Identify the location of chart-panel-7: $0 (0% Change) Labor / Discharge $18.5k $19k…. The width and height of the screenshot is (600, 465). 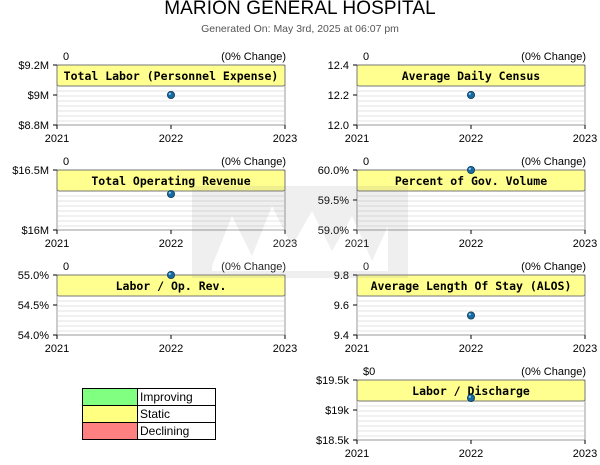
(456, 413).